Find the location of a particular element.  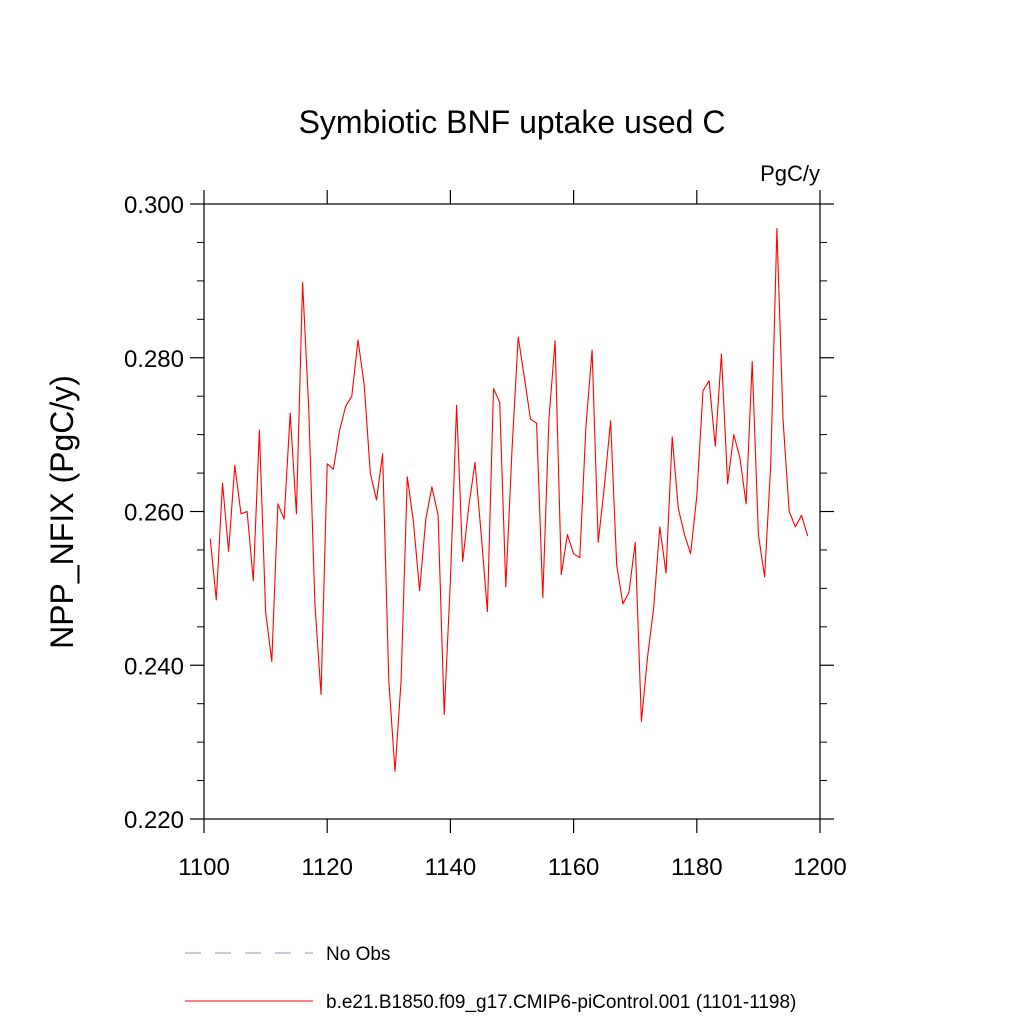

y-tick-labels: 0.220 0.240 0.260 0.280 0.300 is located at coordinates (154, 513).